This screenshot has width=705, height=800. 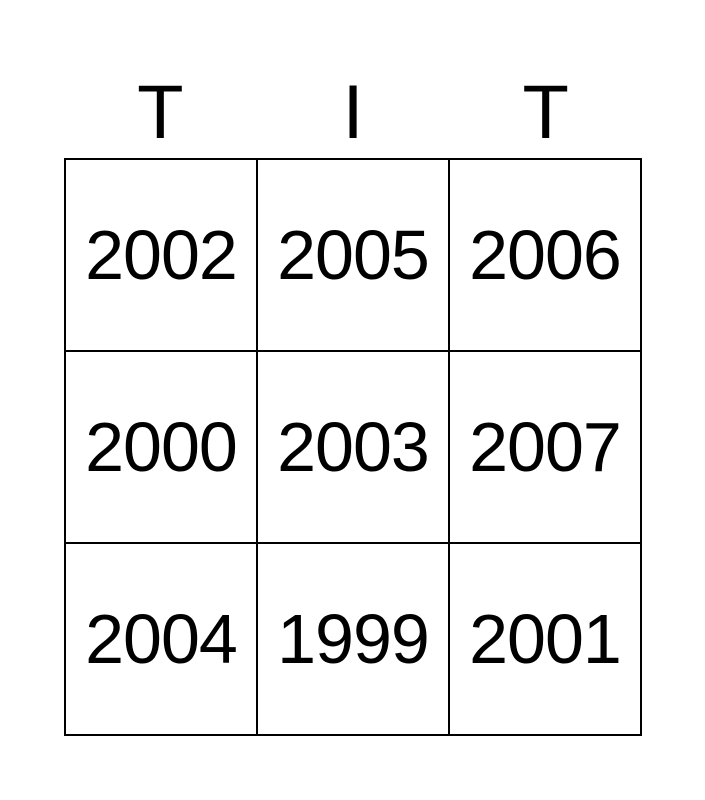 I want to click on bingo-cell: 2006, so click(x=545, y=255).